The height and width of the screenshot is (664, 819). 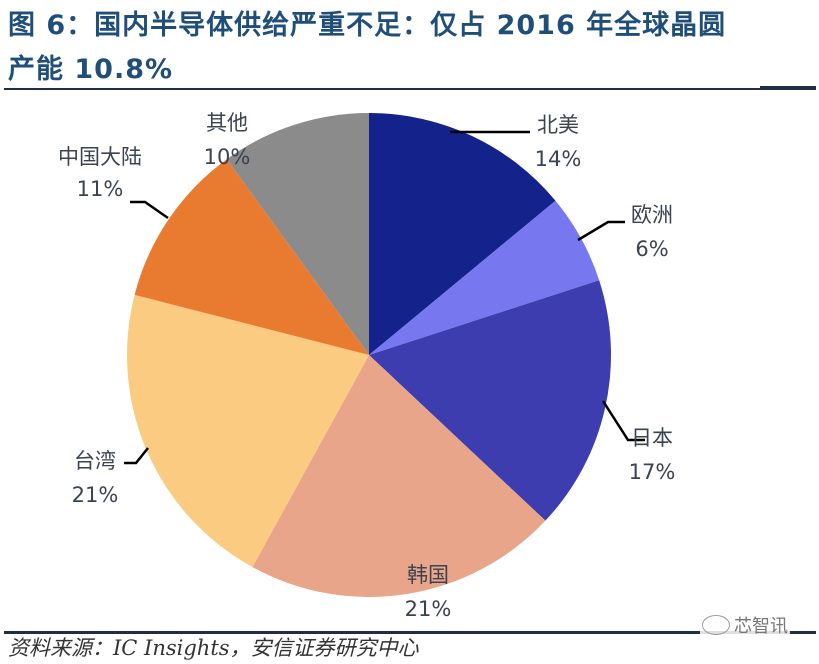 What do you see at coordinates (410, 89) in the screenshot?
I see `top-divider` at bounding box center [410, 89].